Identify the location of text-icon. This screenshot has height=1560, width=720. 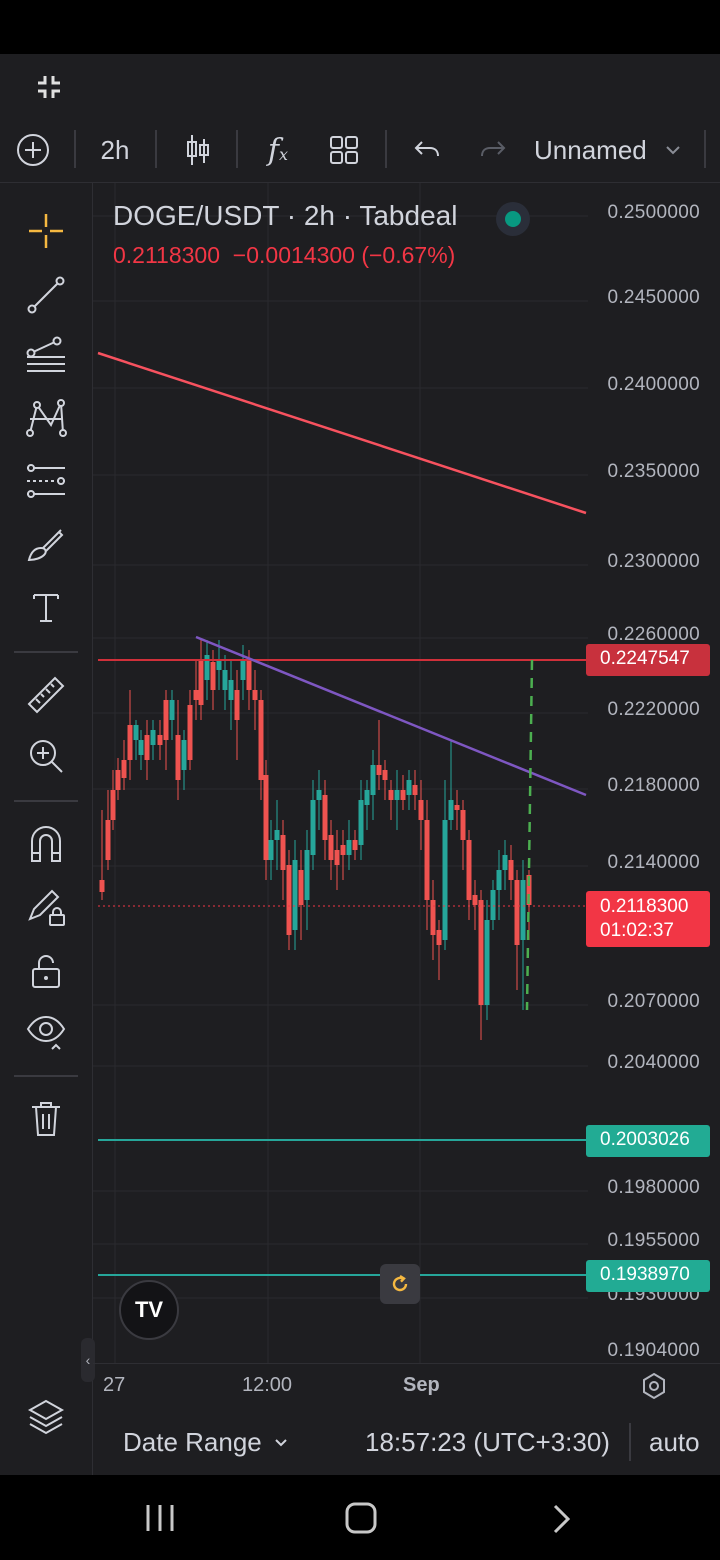
(46, 608).